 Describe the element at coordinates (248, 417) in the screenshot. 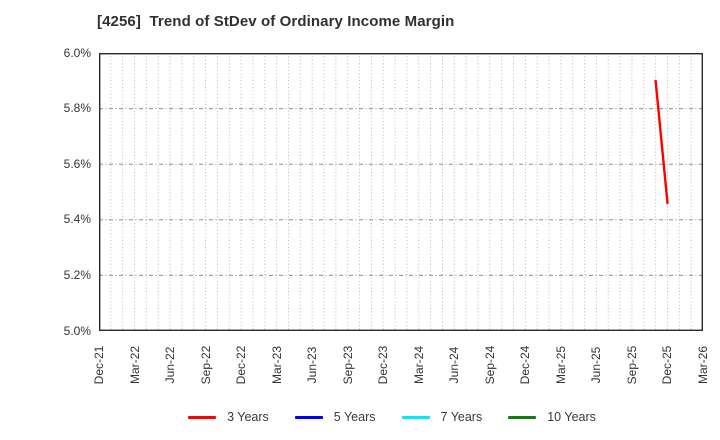

I see `legend-label: 3 Years` at that location.